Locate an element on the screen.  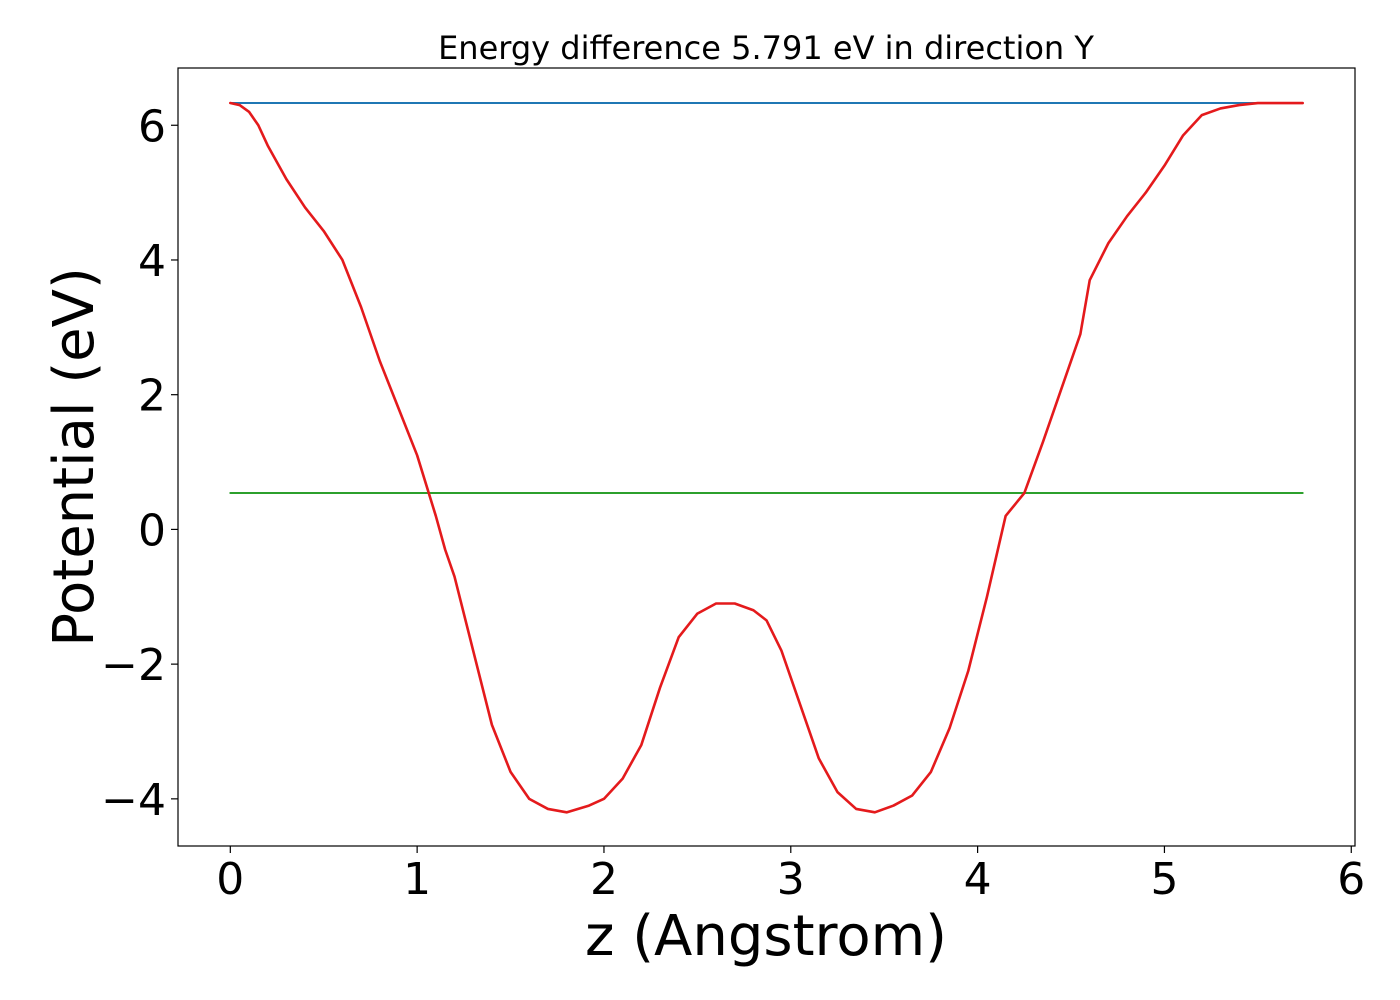
y-axis-label: Potential (eV) is located at coordinates (74, 457).